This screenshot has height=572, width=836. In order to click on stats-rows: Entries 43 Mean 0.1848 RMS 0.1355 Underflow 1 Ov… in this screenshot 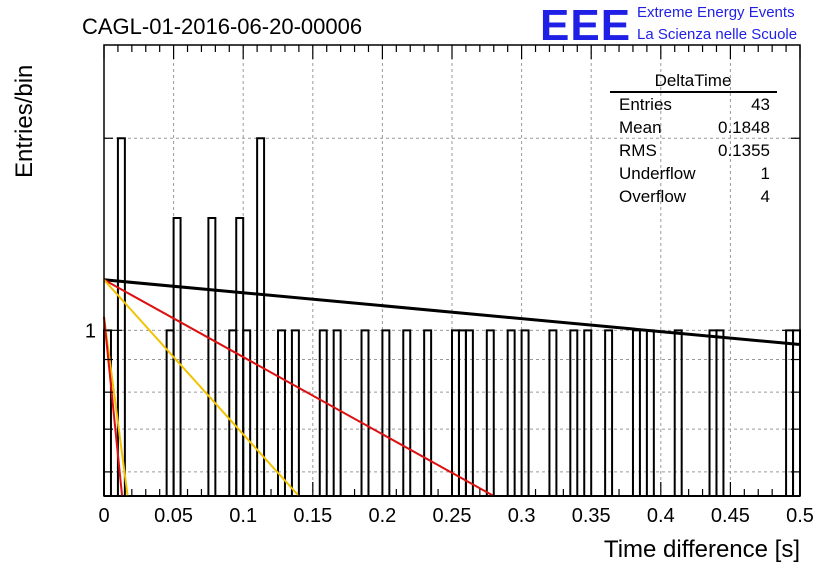, I will do `click(694, 150)`.